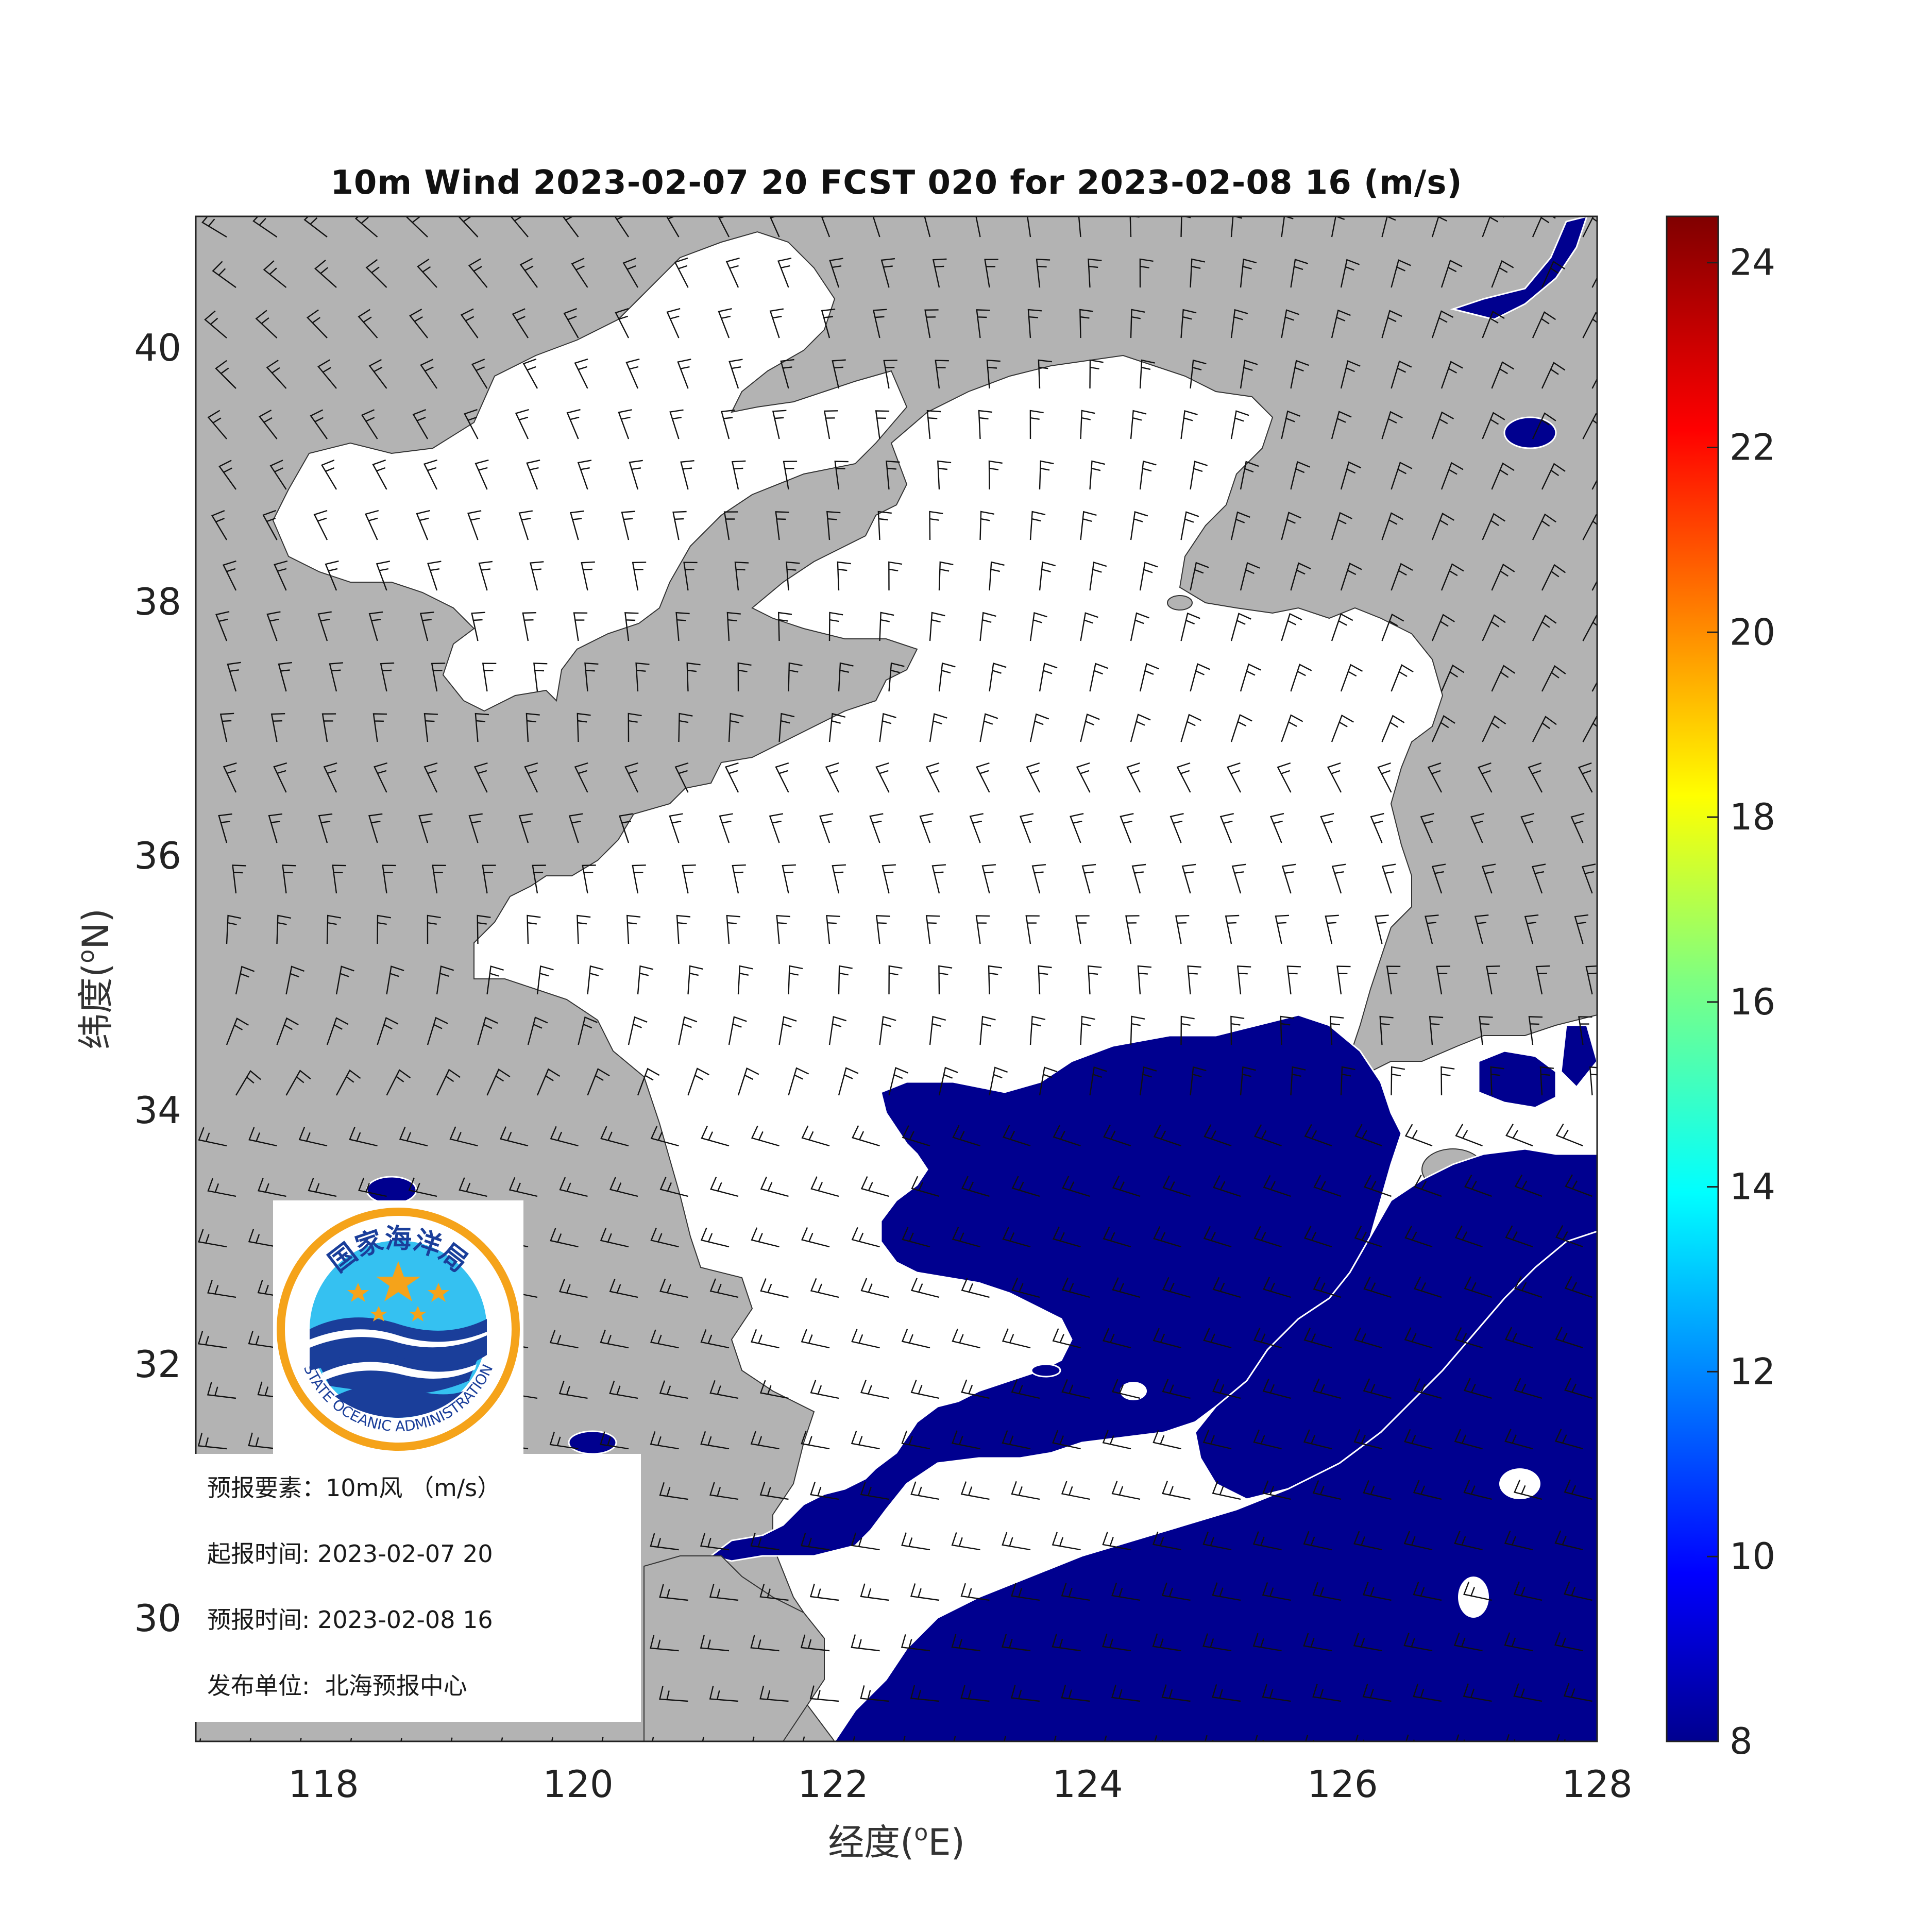 The image size is (1932, 1932). Describe the element at coordinates (1133, 1391) in the screenshot. I see `island` at that location.